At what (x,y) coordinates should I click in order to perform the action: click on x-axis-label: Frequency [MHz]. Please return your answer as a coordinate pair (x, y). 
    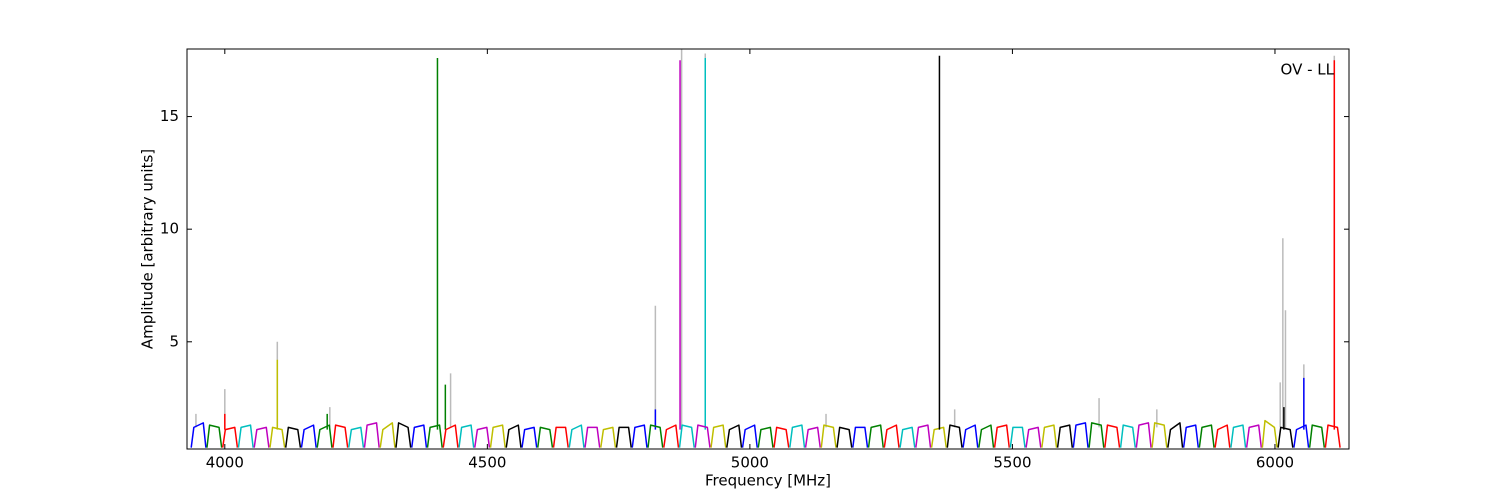
    Looking at the image, I should click on (768, 481).